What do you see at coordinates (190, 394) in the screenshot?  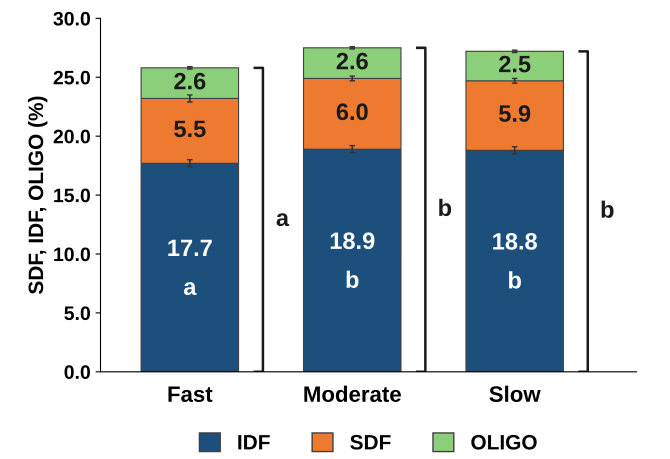 I see `x-tick-label: Fast` at bounding box center [190, 394].